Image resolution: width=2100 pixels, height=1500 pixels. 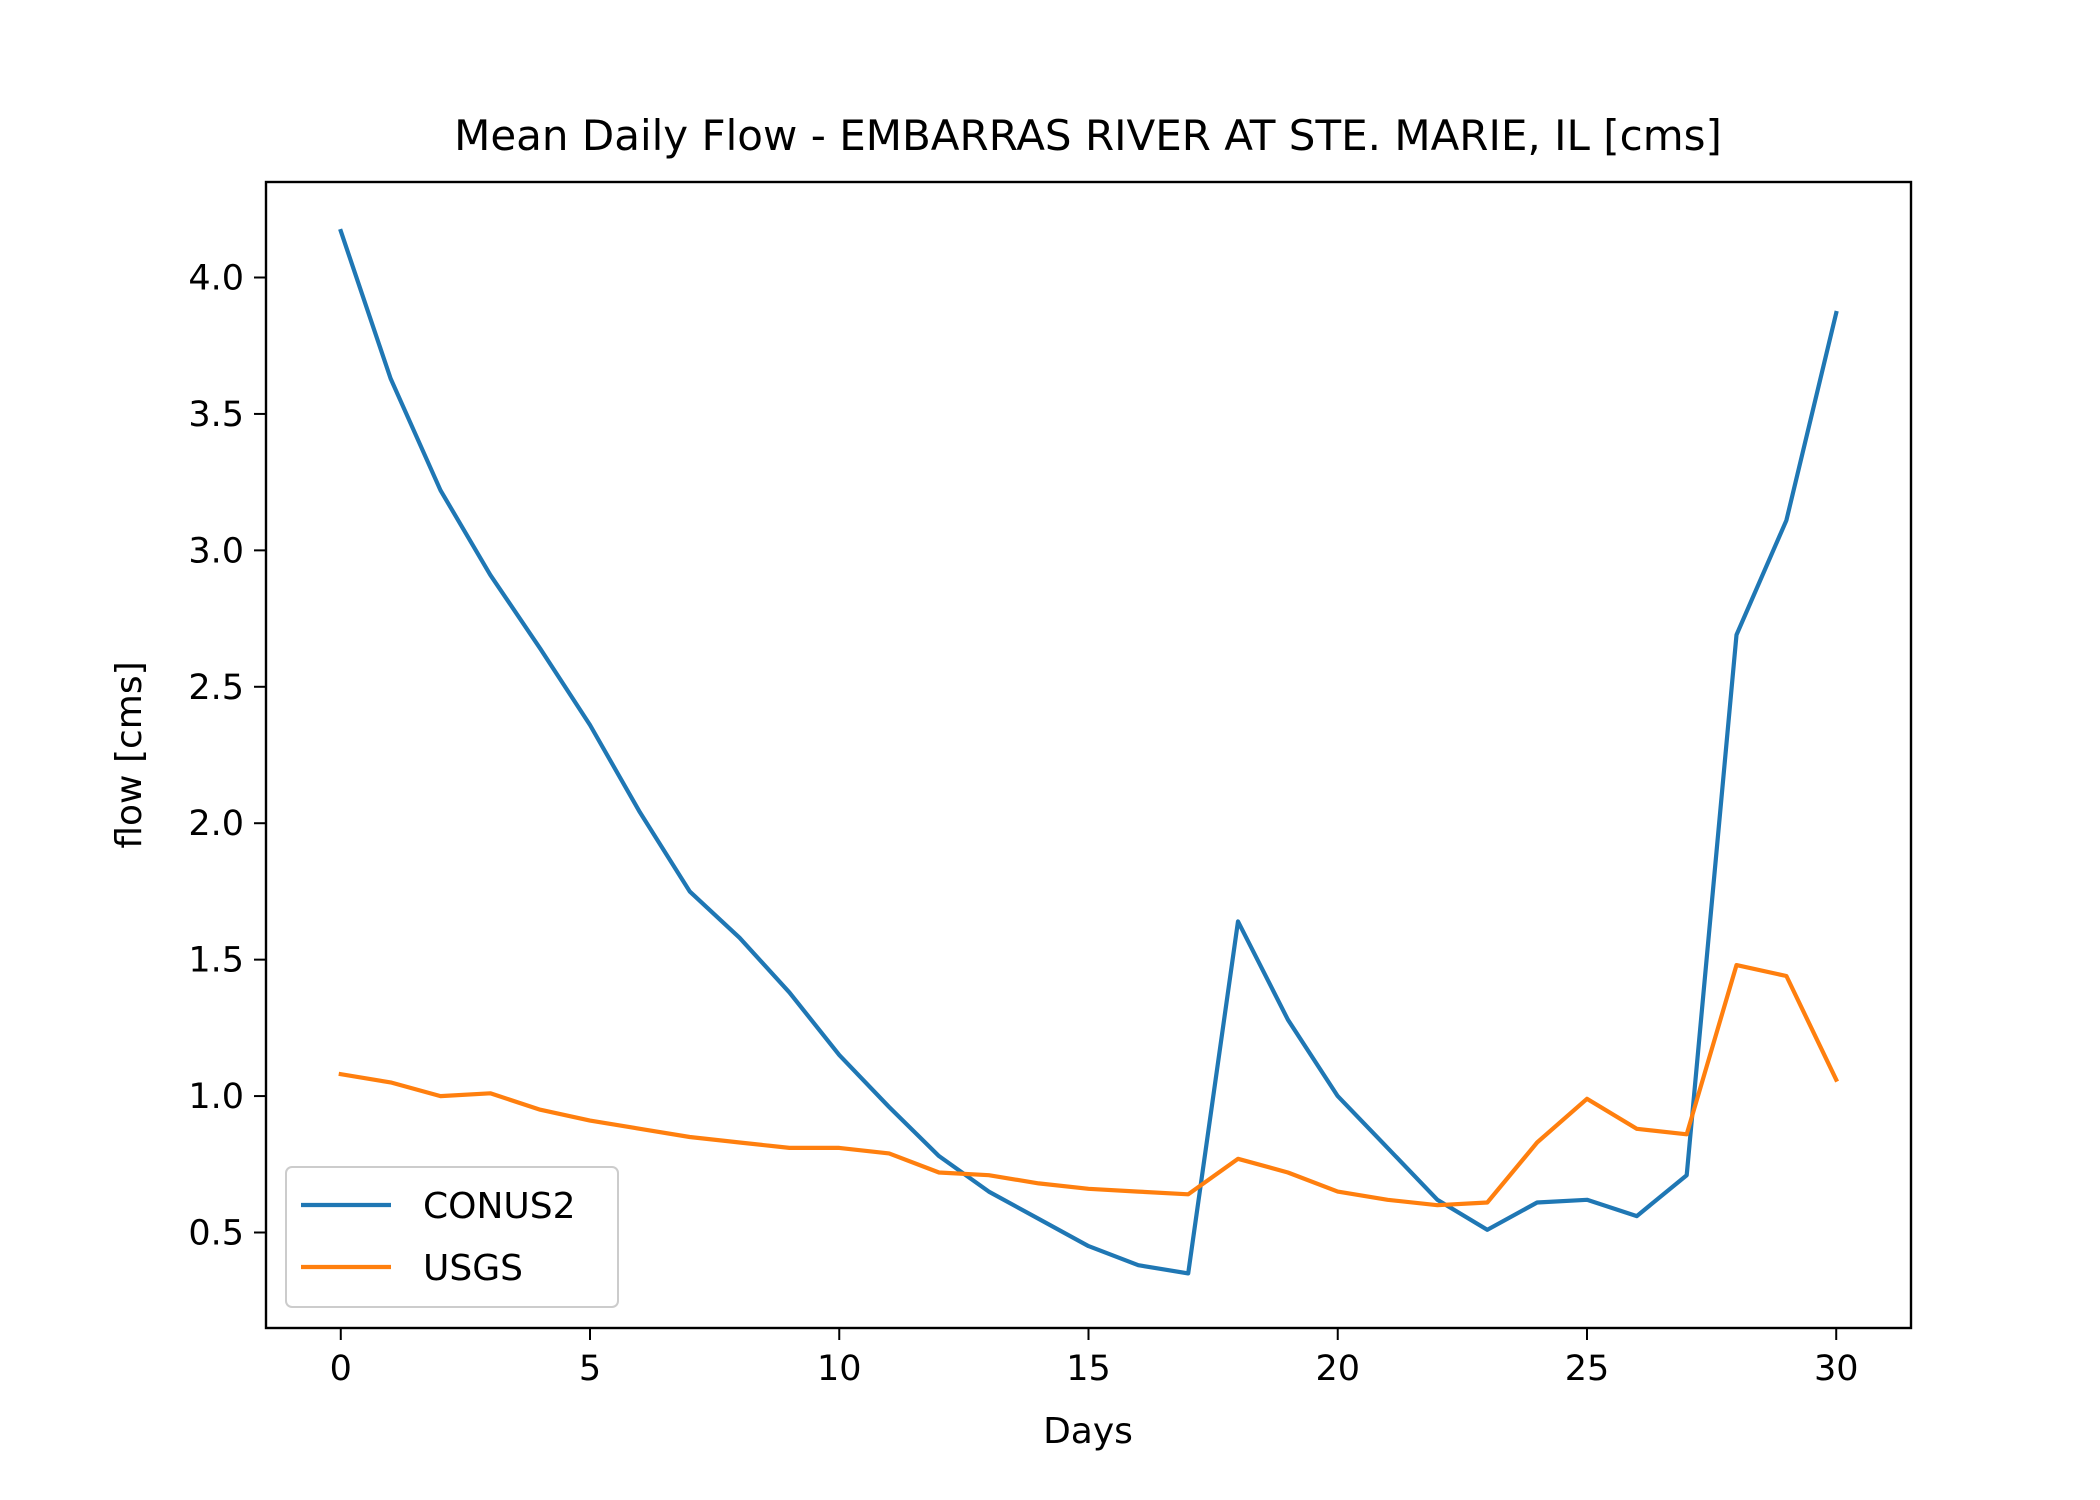 What do you see at coordinates (216, 279) in the screenshot?
I see `y-tick-label: 4.0` at bounding box center [216, 279].